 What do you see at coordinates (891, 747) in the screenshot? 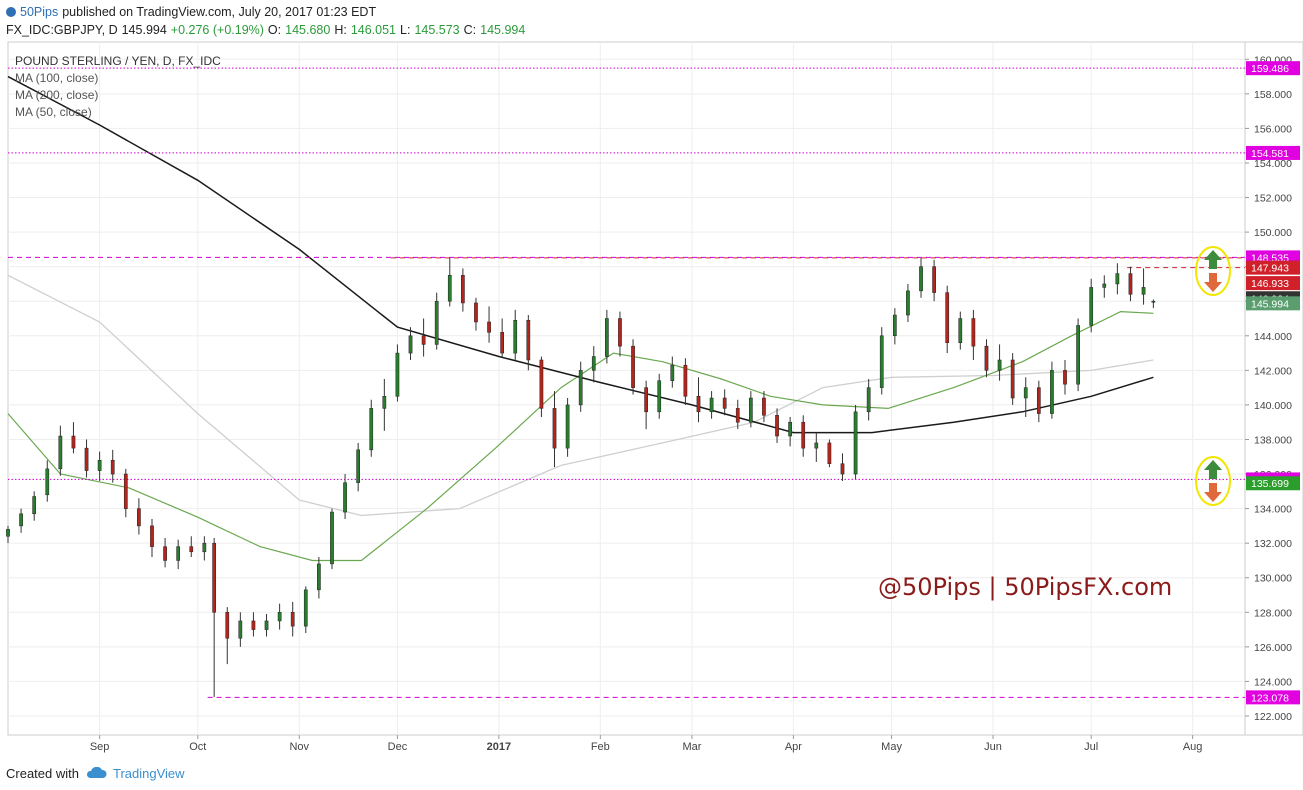
I see `x-tick-label: May` at bounding box center [891, 747].